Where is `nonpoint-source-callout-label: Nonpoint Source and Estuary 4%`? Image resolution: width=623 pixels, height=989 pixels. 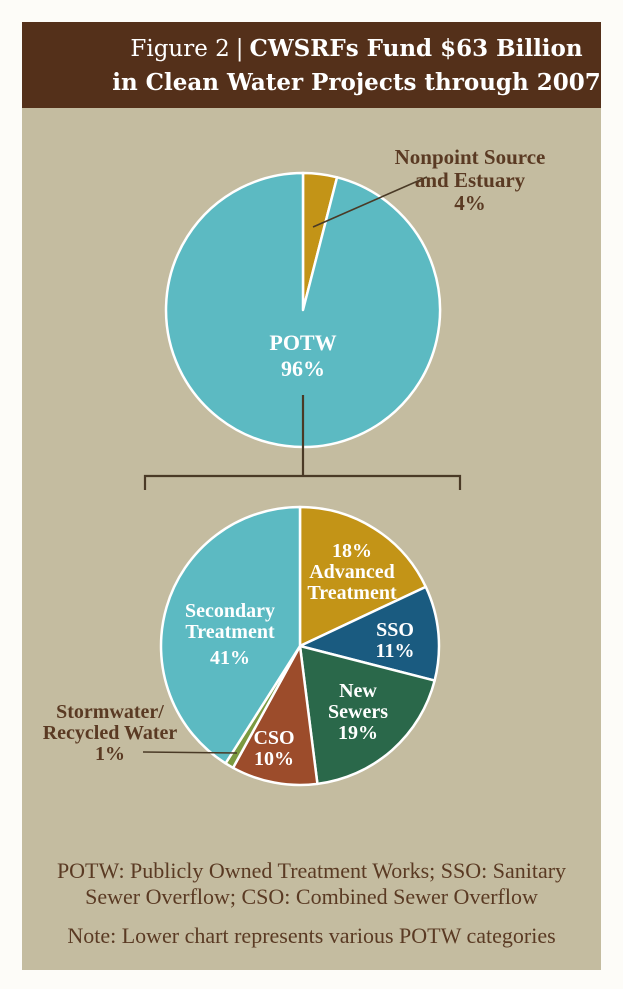
nonpoint-source-callout-label: Nonpoint Source and Estuary 4% is located at coordinates (470, 180).